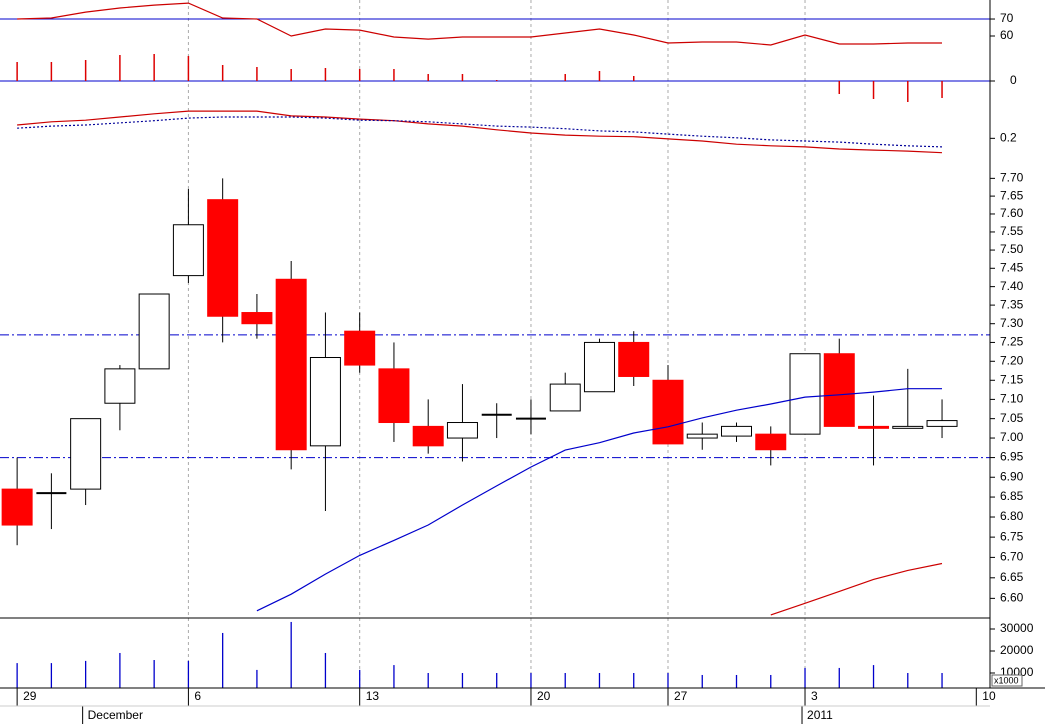 Image resolution: width=1045 pixels, height=724 pixels. I want to click on axis-unit: x1000, so click(1007, 680).